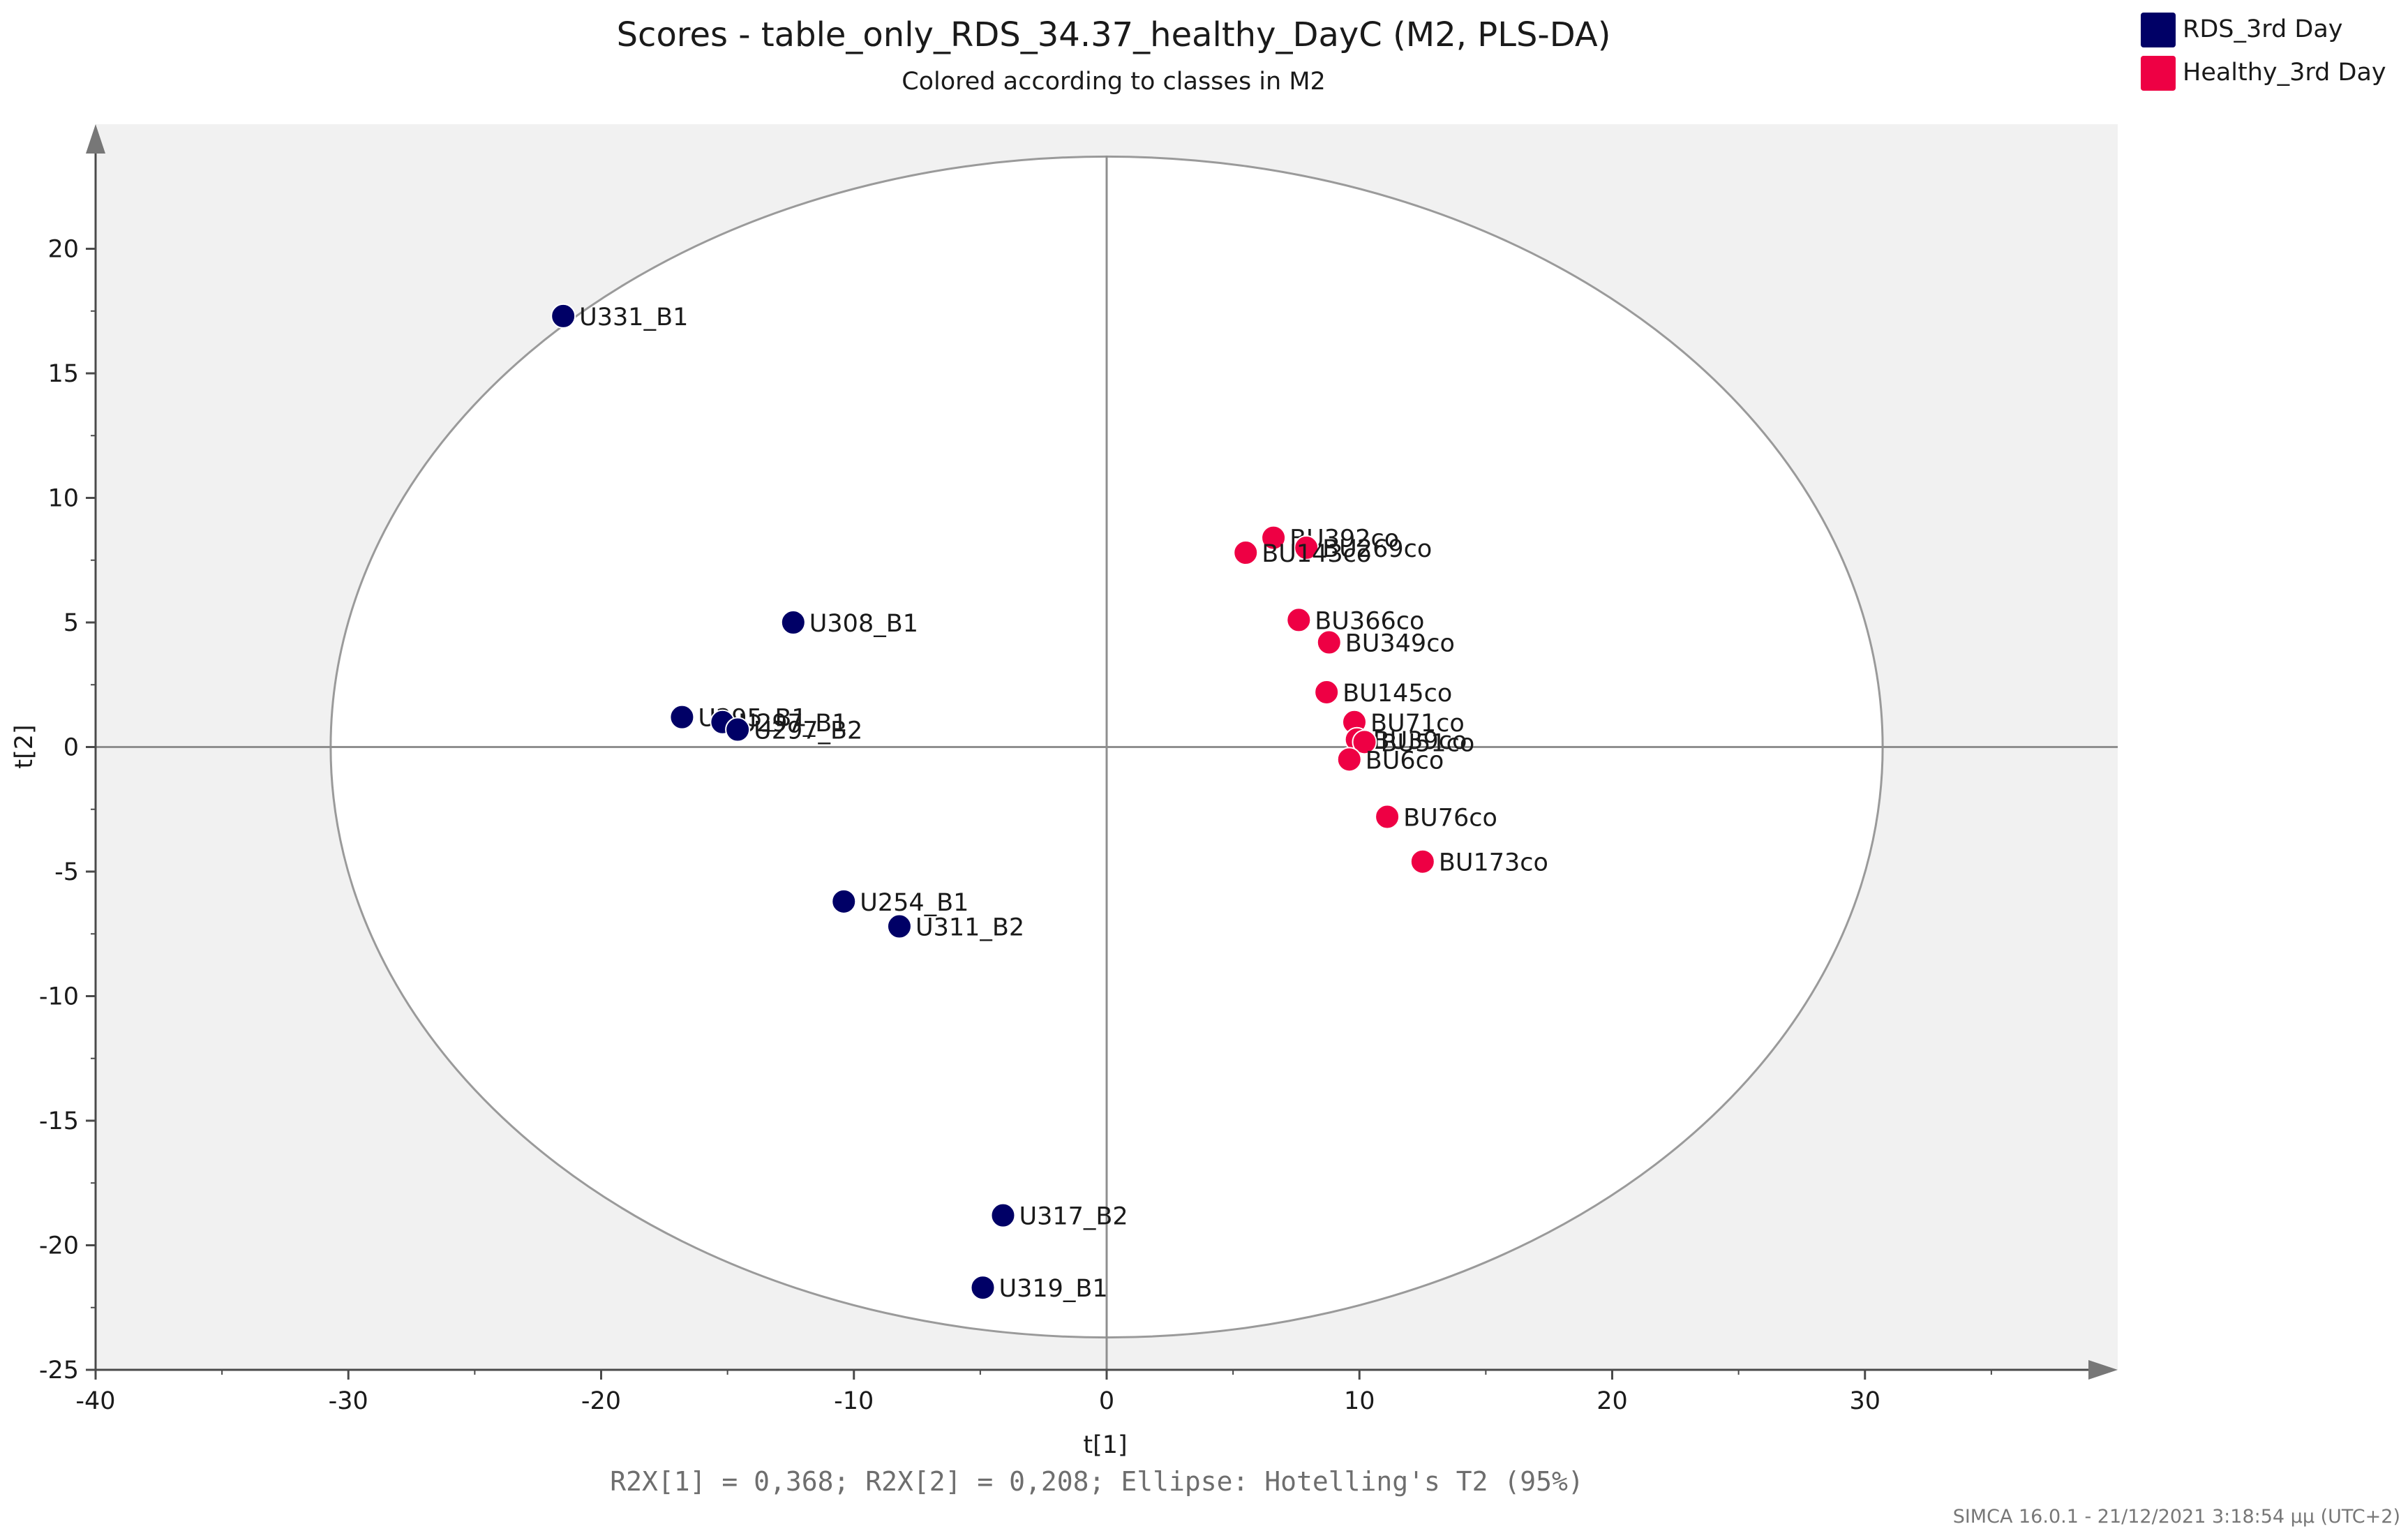 Image resolution: width=2408 pixels, height=1538 pixels. I want to click on x-axis-label: t[1], so click(1105, 1445).